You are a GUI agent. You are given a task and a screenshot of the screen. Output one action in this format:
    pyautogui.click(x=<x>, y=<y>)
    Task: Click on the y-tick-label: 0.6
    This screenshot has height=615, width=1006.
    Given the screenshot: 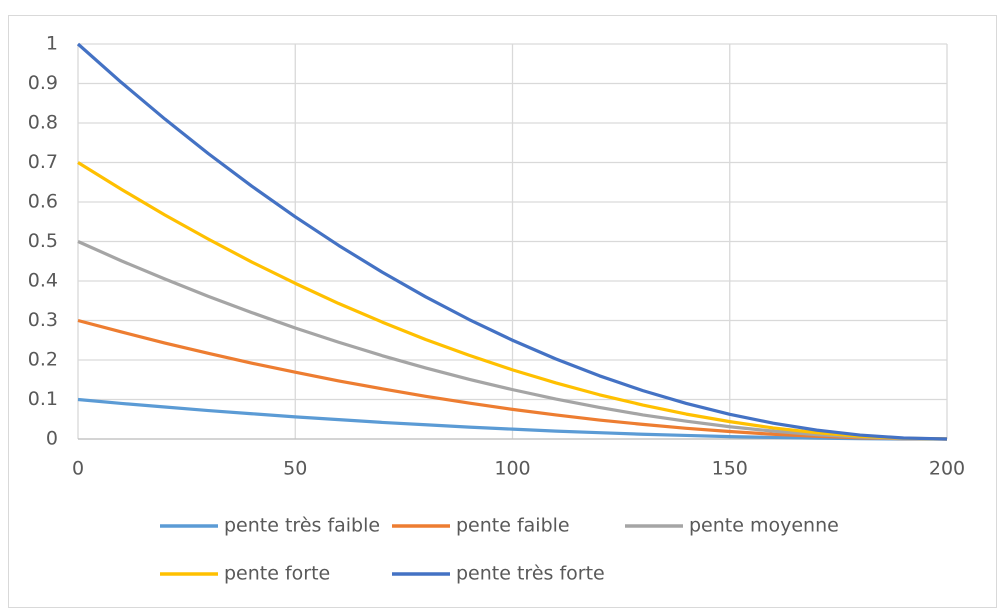 What is the action you would take?
    pyautogui.click(x=43, y=202)
    